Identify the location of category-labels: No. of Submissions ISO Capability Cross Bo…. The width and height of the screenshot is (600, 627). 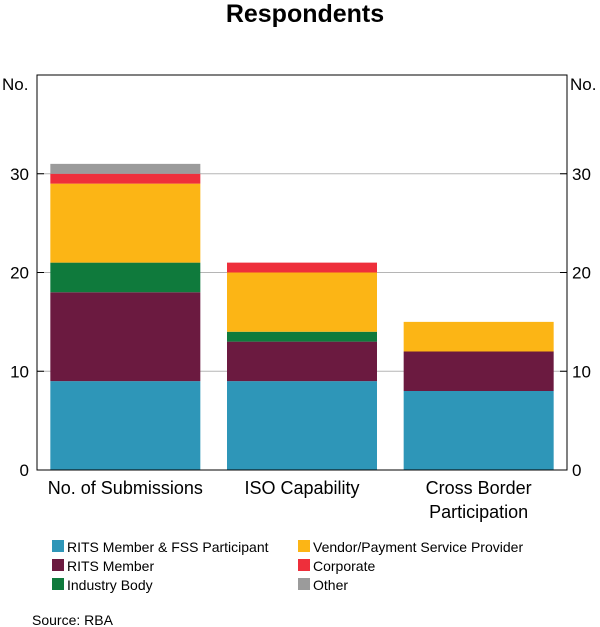
(290, 500).